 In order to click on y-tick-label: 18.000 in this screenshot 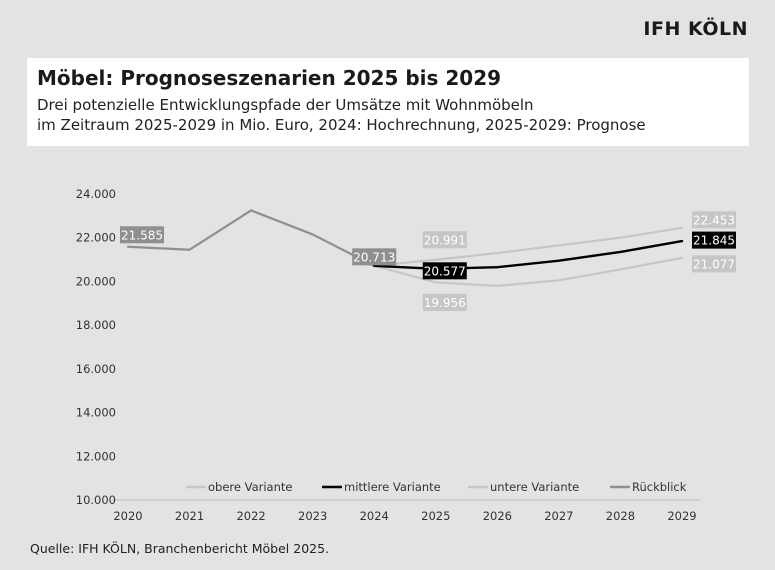, I will do `click(96, 325)`.